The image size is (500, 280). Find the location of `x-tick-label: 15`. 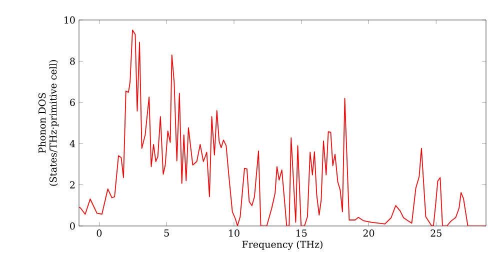

x-tick-label: 15 is located at coordinates (301, 233).